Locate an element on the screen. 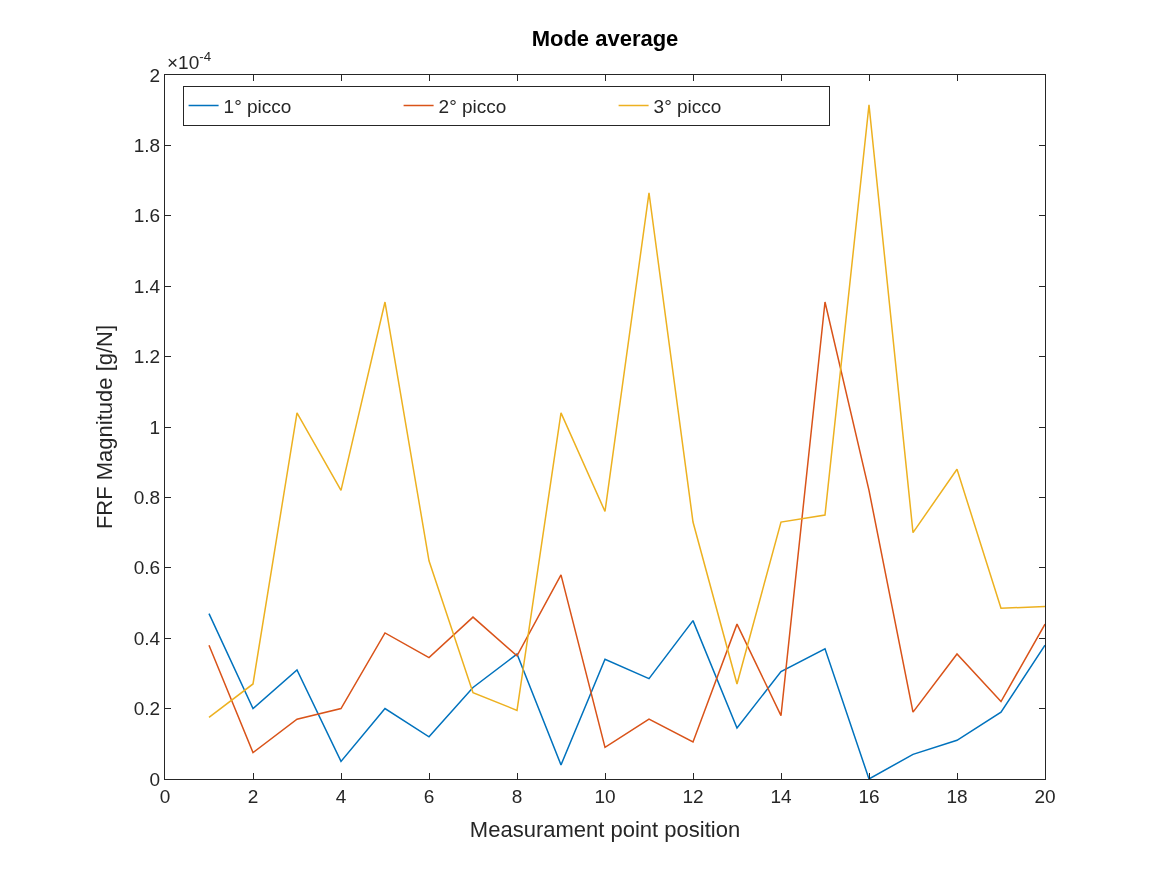 This screenshot has width=1160, height=874. x-tick-label: 18 is located at coordinates (957, 796).